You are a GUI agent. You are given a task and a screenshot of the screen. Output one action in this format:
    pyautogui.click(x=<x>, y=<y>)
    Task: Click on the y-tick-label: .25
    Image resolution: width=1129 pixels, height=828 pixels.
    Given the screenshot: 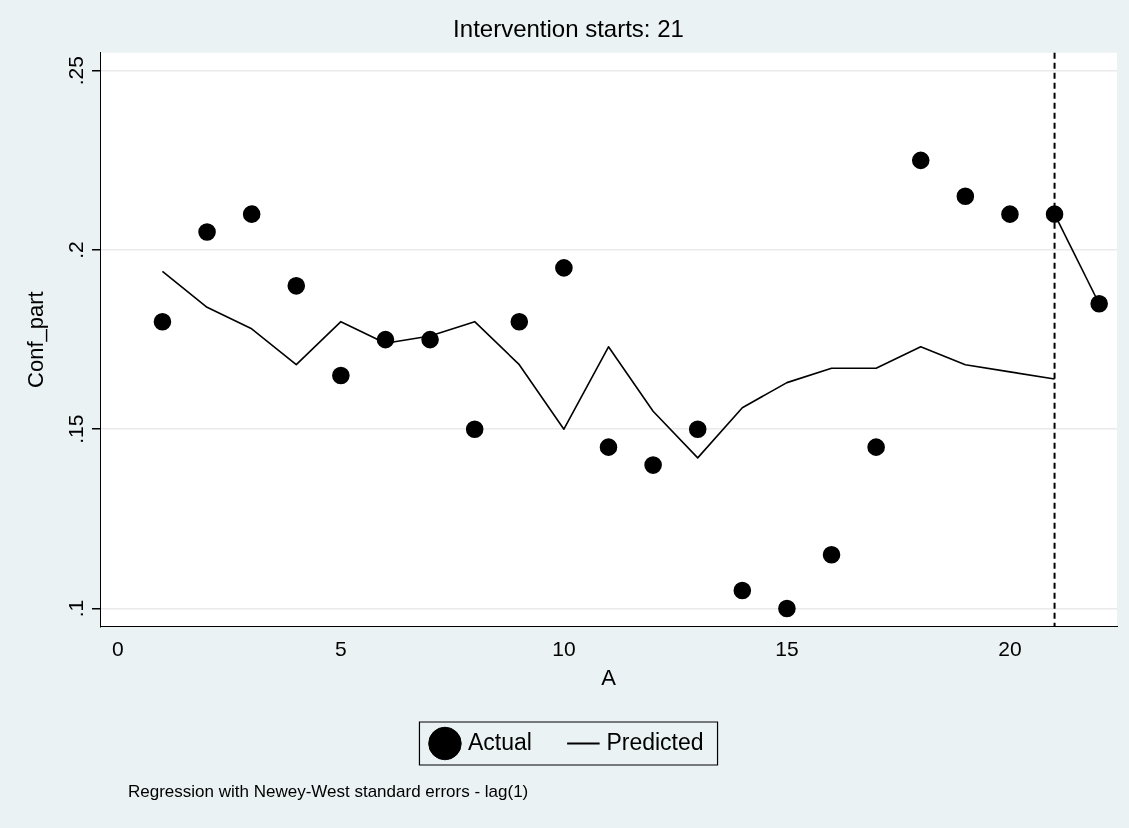 What is the action you would take?
    pyautogui.click(x=76, y=71)
    